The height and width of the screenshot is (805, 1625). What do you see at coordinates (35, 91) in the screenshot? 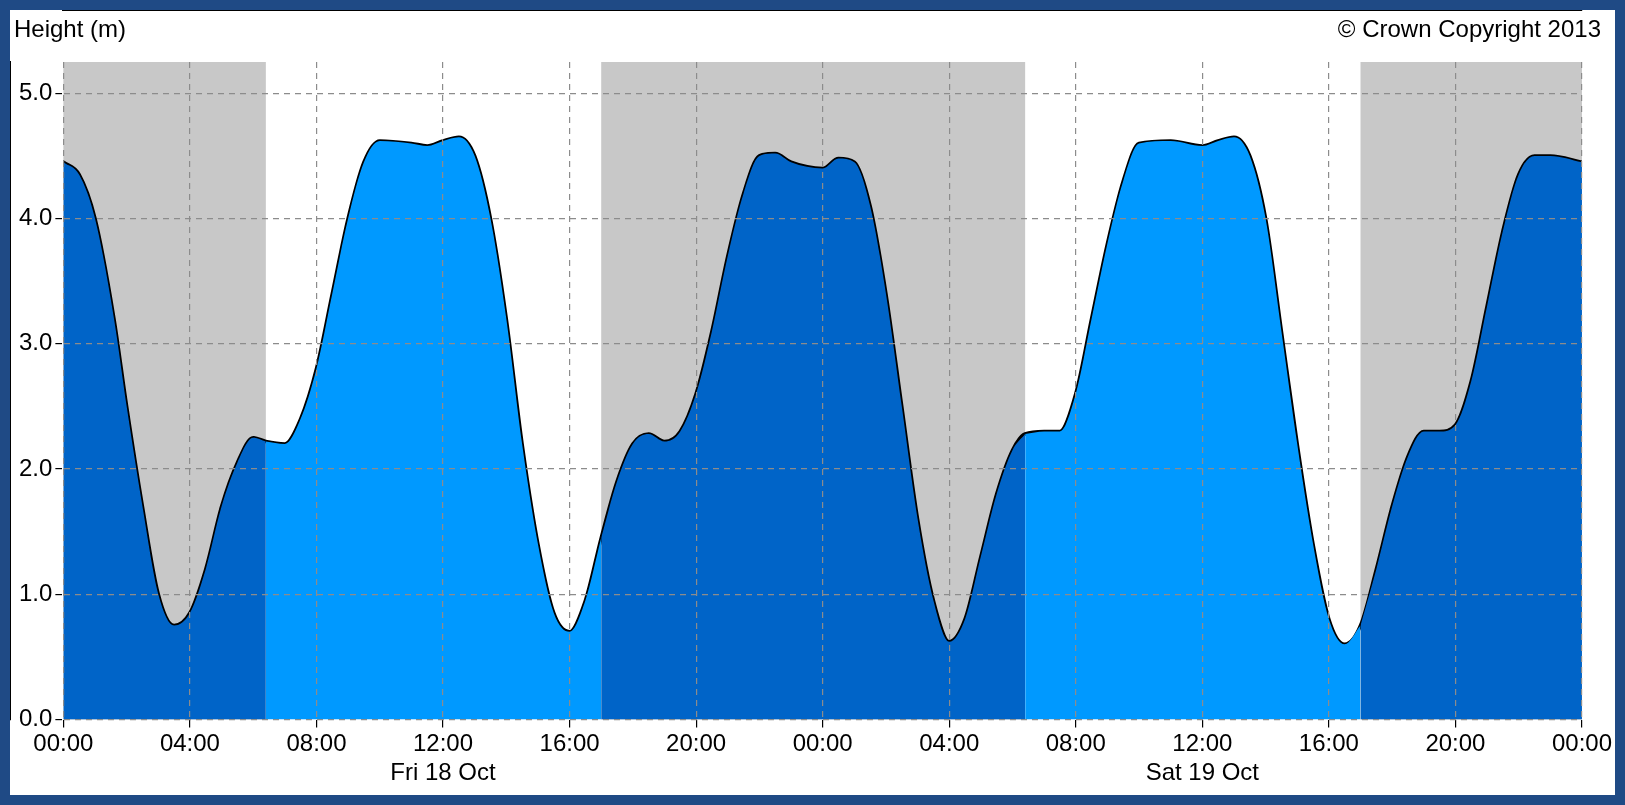
I see `y-tick-label: 5.0` at bounding box center [35, 91].